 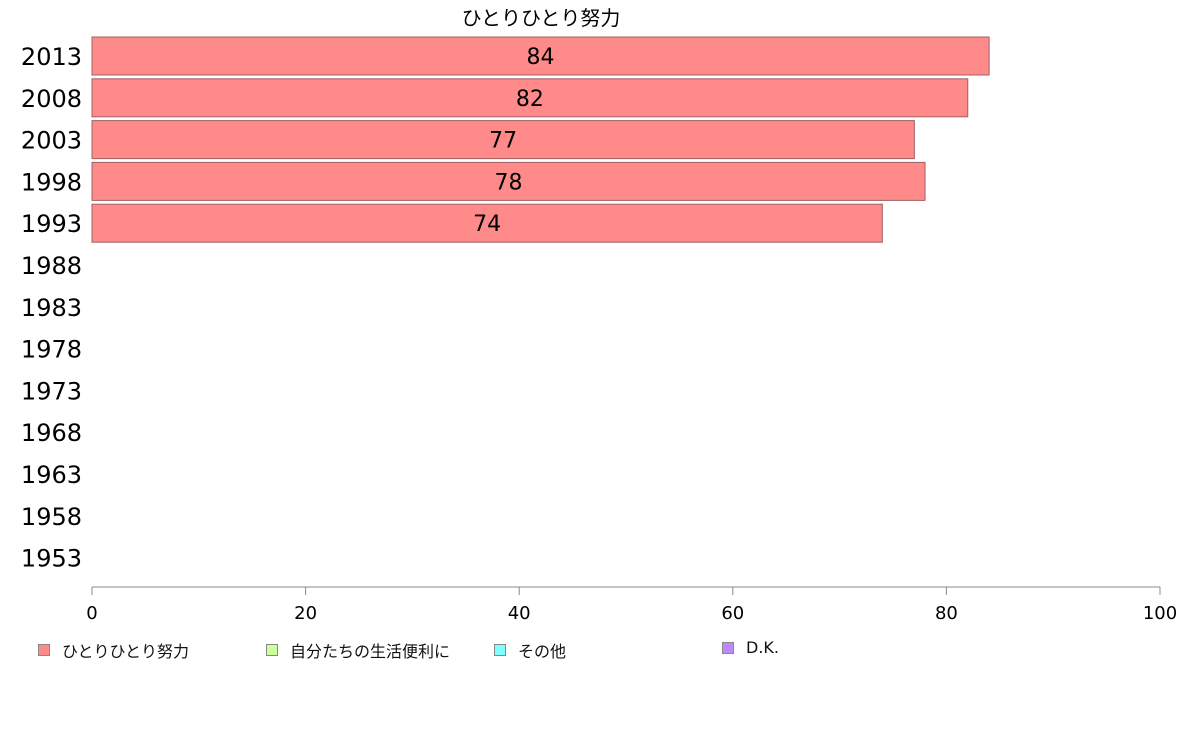 I want to click on legend-item: D.K., so click(x=750, y=647).